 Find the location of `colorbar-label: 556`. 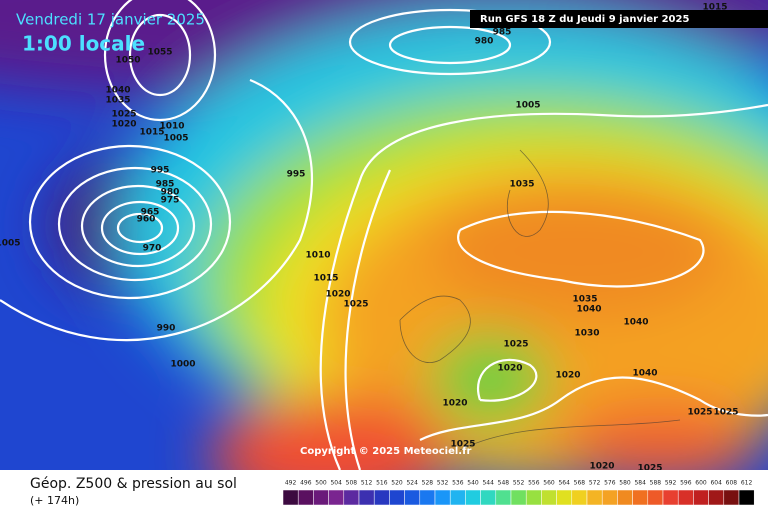

colorbar-label: 556 is located at coordinates (534, 483).